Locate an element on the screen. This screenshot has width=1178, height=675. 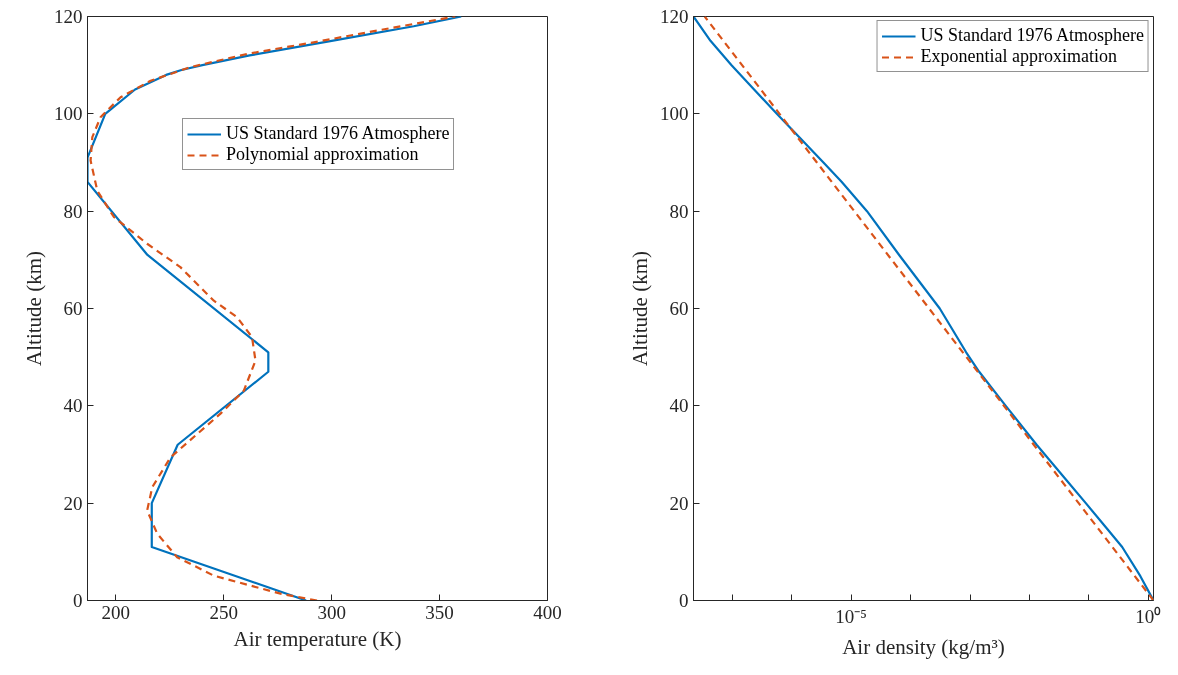
x-tick-label: 300 is located at coordinates (331, 612).